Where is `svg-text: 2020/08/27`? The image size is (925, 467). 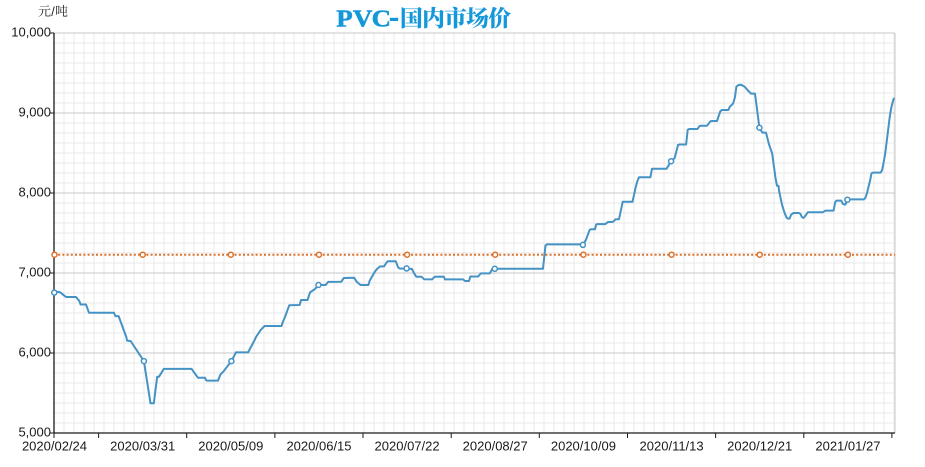
svg-text: 2020/08/27 is located at coordinates (495, 446).